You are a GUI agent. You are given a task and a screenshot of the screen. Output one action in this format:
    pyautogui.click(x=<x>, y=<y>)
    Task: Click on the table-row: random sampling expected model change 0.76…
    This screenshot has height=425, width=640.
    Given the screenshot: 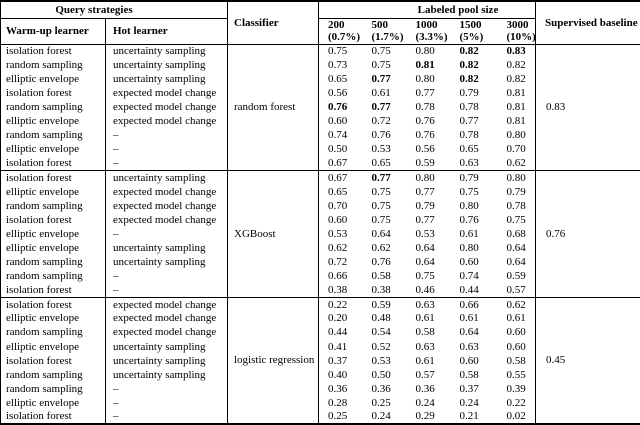 What is the action you would take?
    pyautogui.click(x=320, y=107)
    